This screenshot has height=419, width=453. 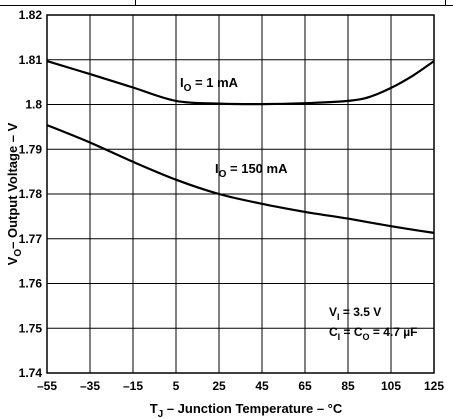 What do you see at coordinates (434, 386) in the screenshot?
I see `x-tick-label: 125` at bounding box center [434, 386].